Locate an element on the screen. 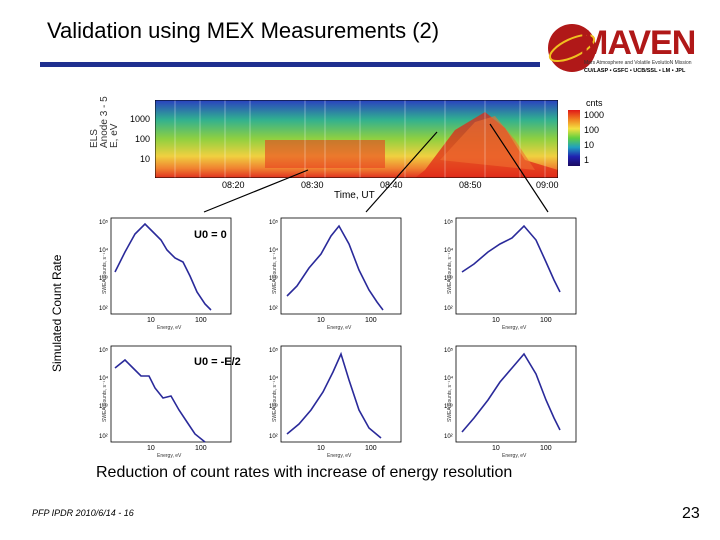 The height and width of the screenshot is (540, 720). spectrogram-x-tick: 09:00 is located at coordinates (547, 185).